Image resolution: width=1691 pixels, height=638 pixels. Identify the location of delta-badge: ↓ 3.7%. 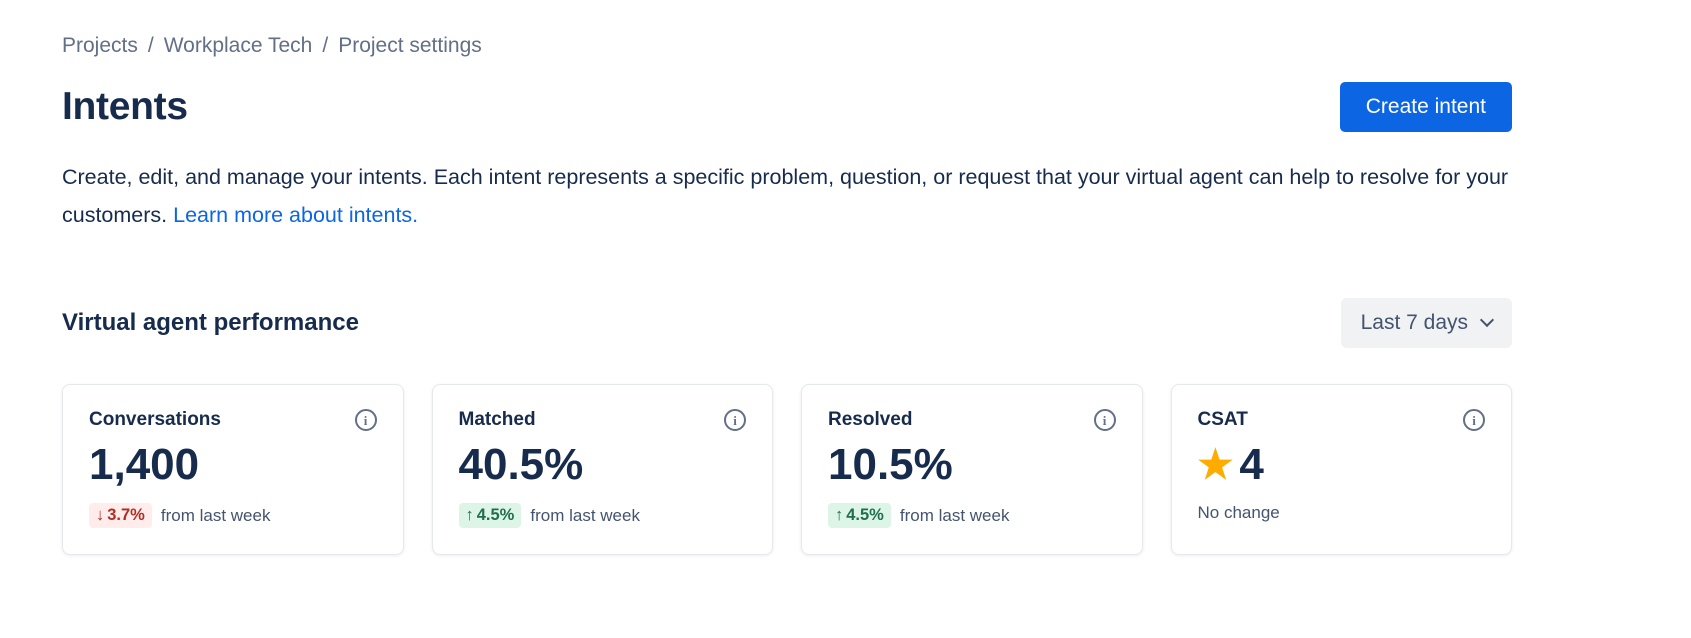
(120, 516).